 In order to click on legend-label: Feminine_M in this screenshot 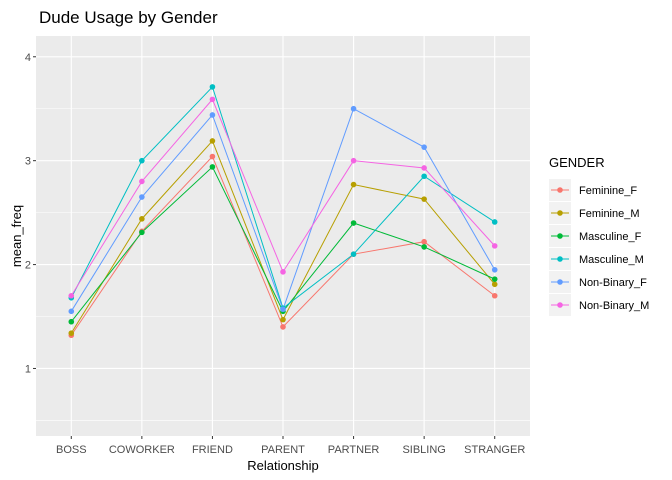, I will do `click(609, 214)`.